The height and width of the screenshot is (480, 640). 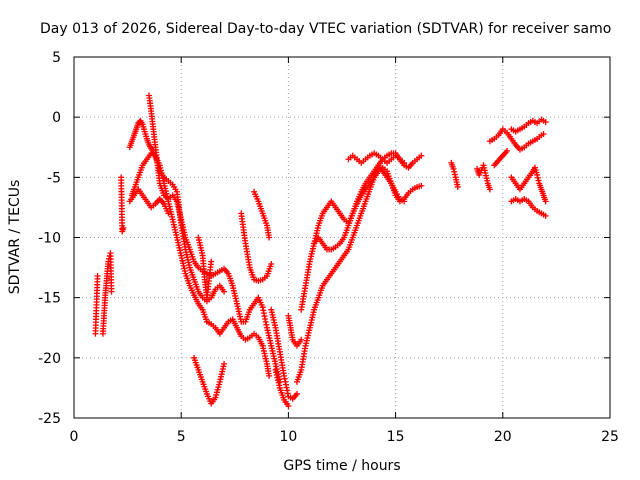 What do you see at coordinates (15, 237) in the screenshot?
I see `y-axis-label: SDTVAR / TECUs` at bounding box center [15, 237].